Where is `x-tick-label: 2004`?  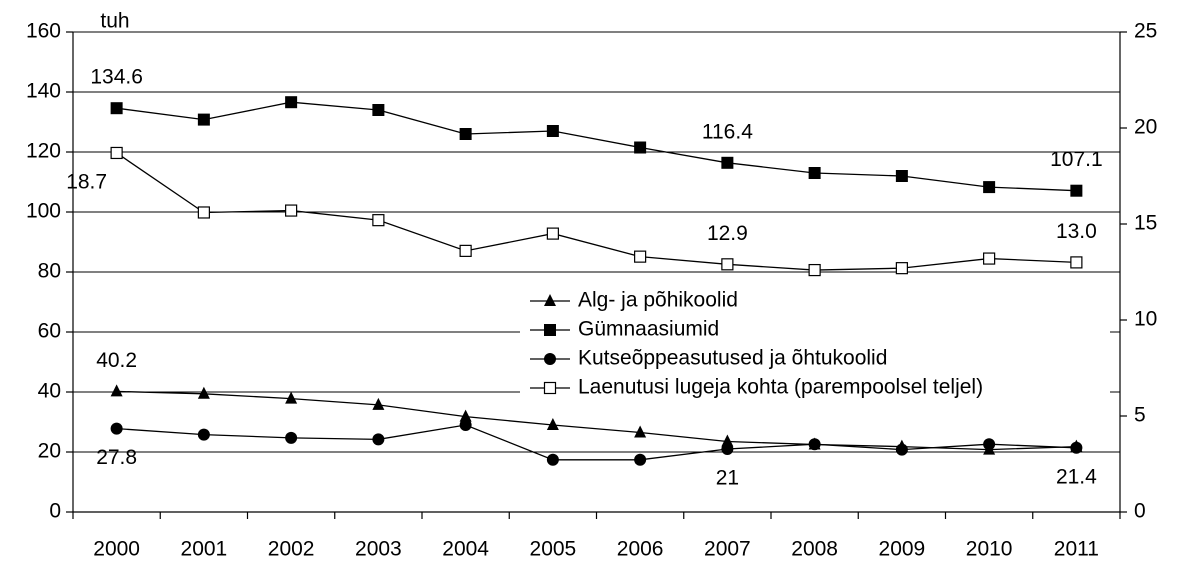
x-tick-label: 2004 is located at coordinates (465, 549).